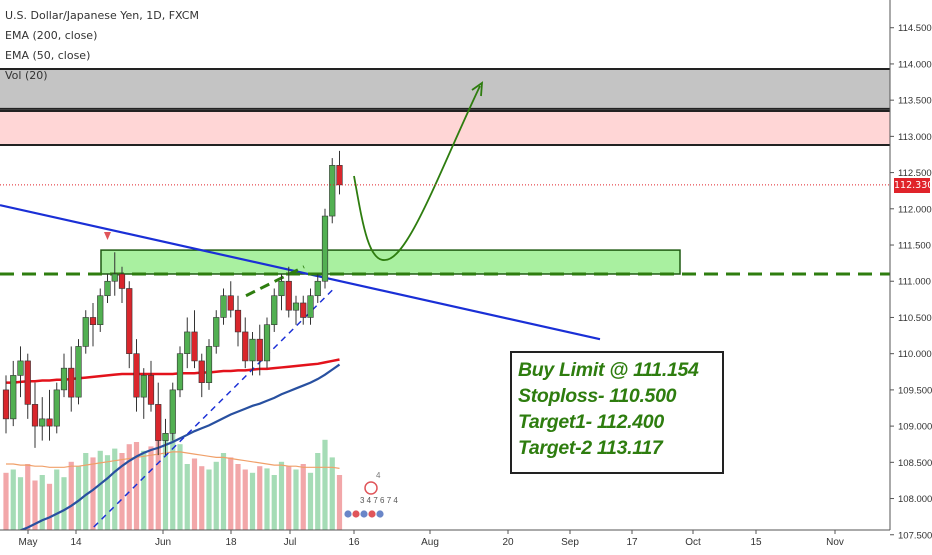 The height and width of the screenshot is (555, 932). What do you see at coordinates (915, 499) in the screenshot?
I see `y-tick-label: 108.000` at bounding box center [915, 499].